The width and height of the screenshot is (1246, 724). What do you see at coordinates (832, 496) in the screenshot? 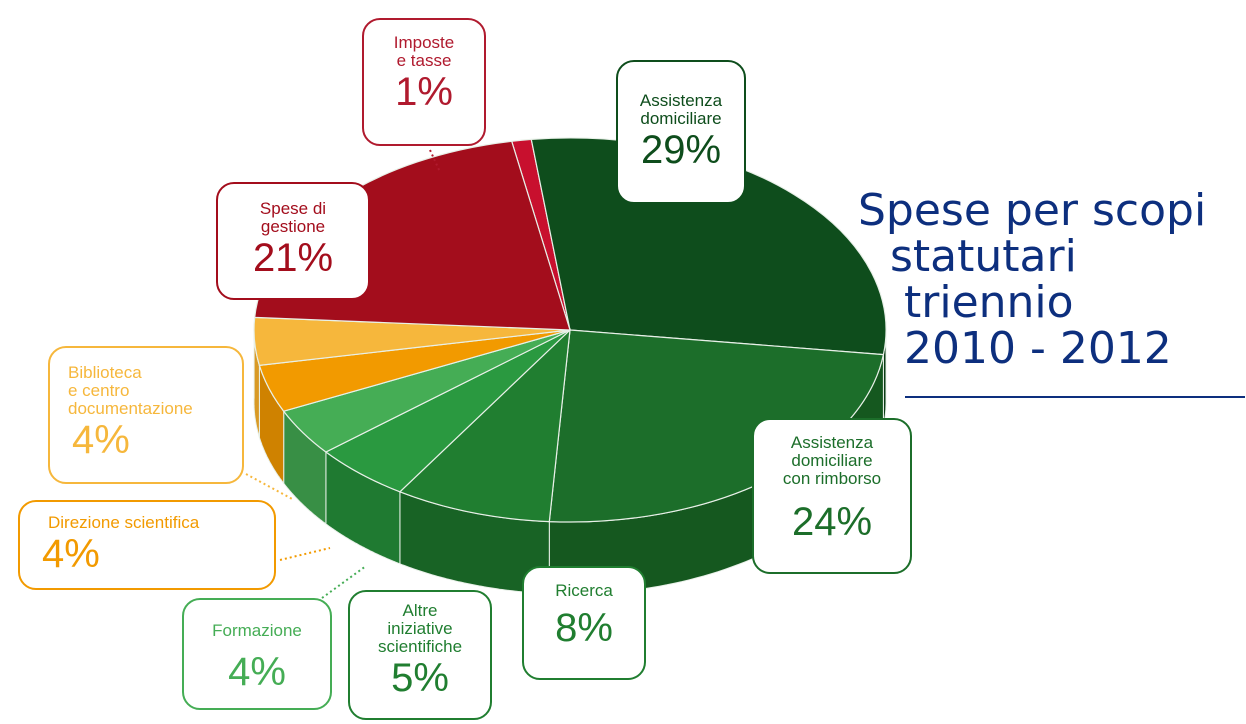
I see `label-rimborso: Assistenza domiciliare con rimborso 24%` at bounding box center [832, 496].